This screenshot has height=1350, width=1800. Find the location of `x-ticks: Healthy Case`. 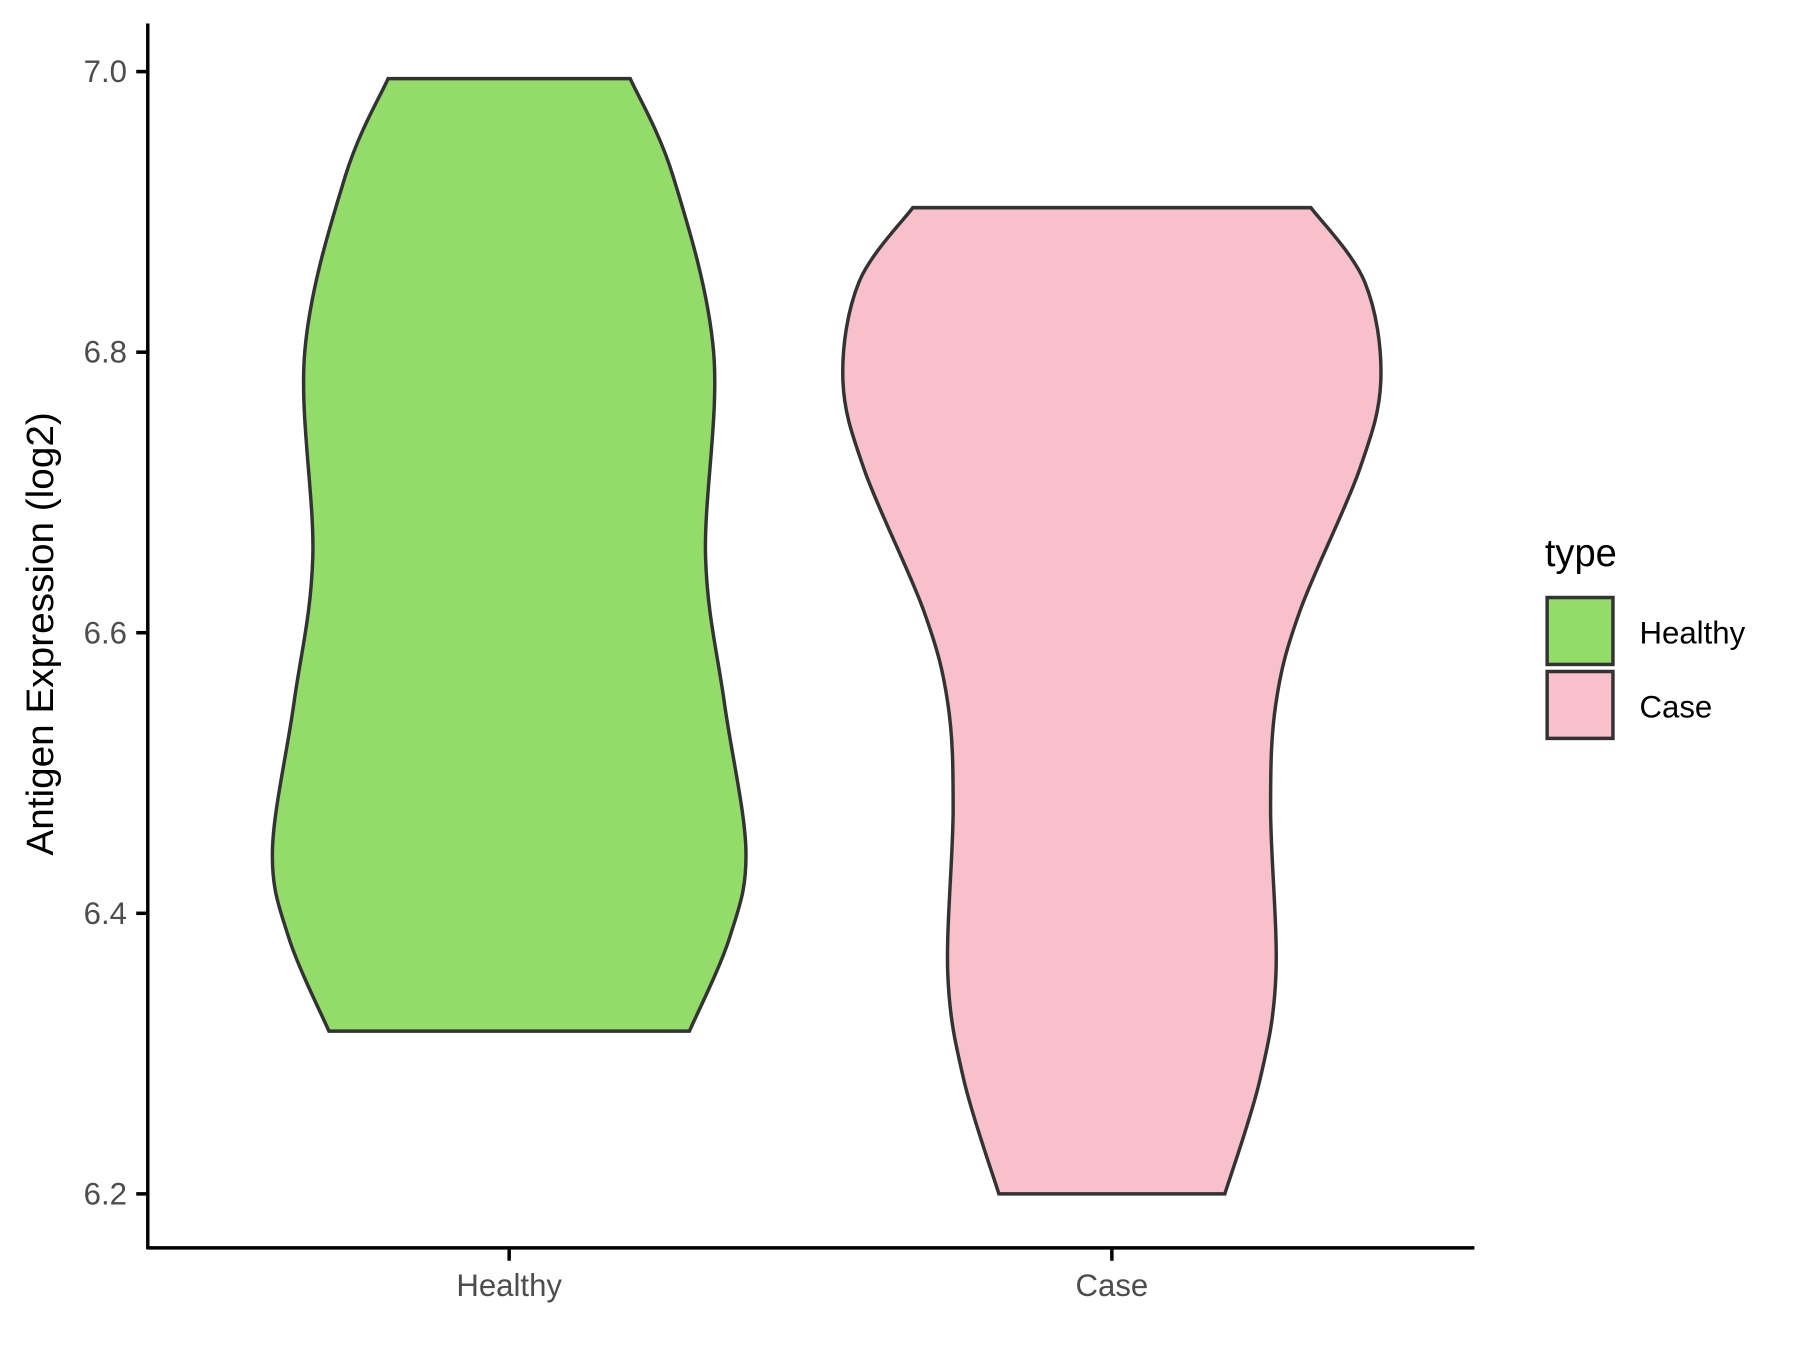

x-ticks: Healthy Case is located at coordinates (802, 1275).